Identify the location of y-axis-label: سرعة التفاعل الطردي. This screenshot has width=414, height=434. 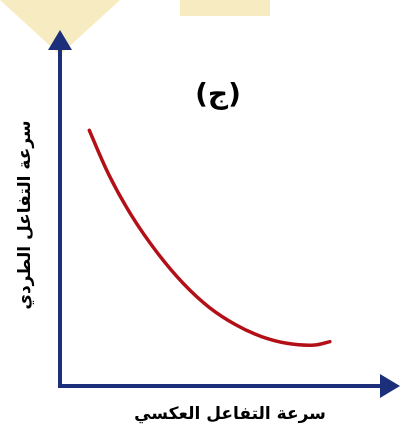
(25, 214).